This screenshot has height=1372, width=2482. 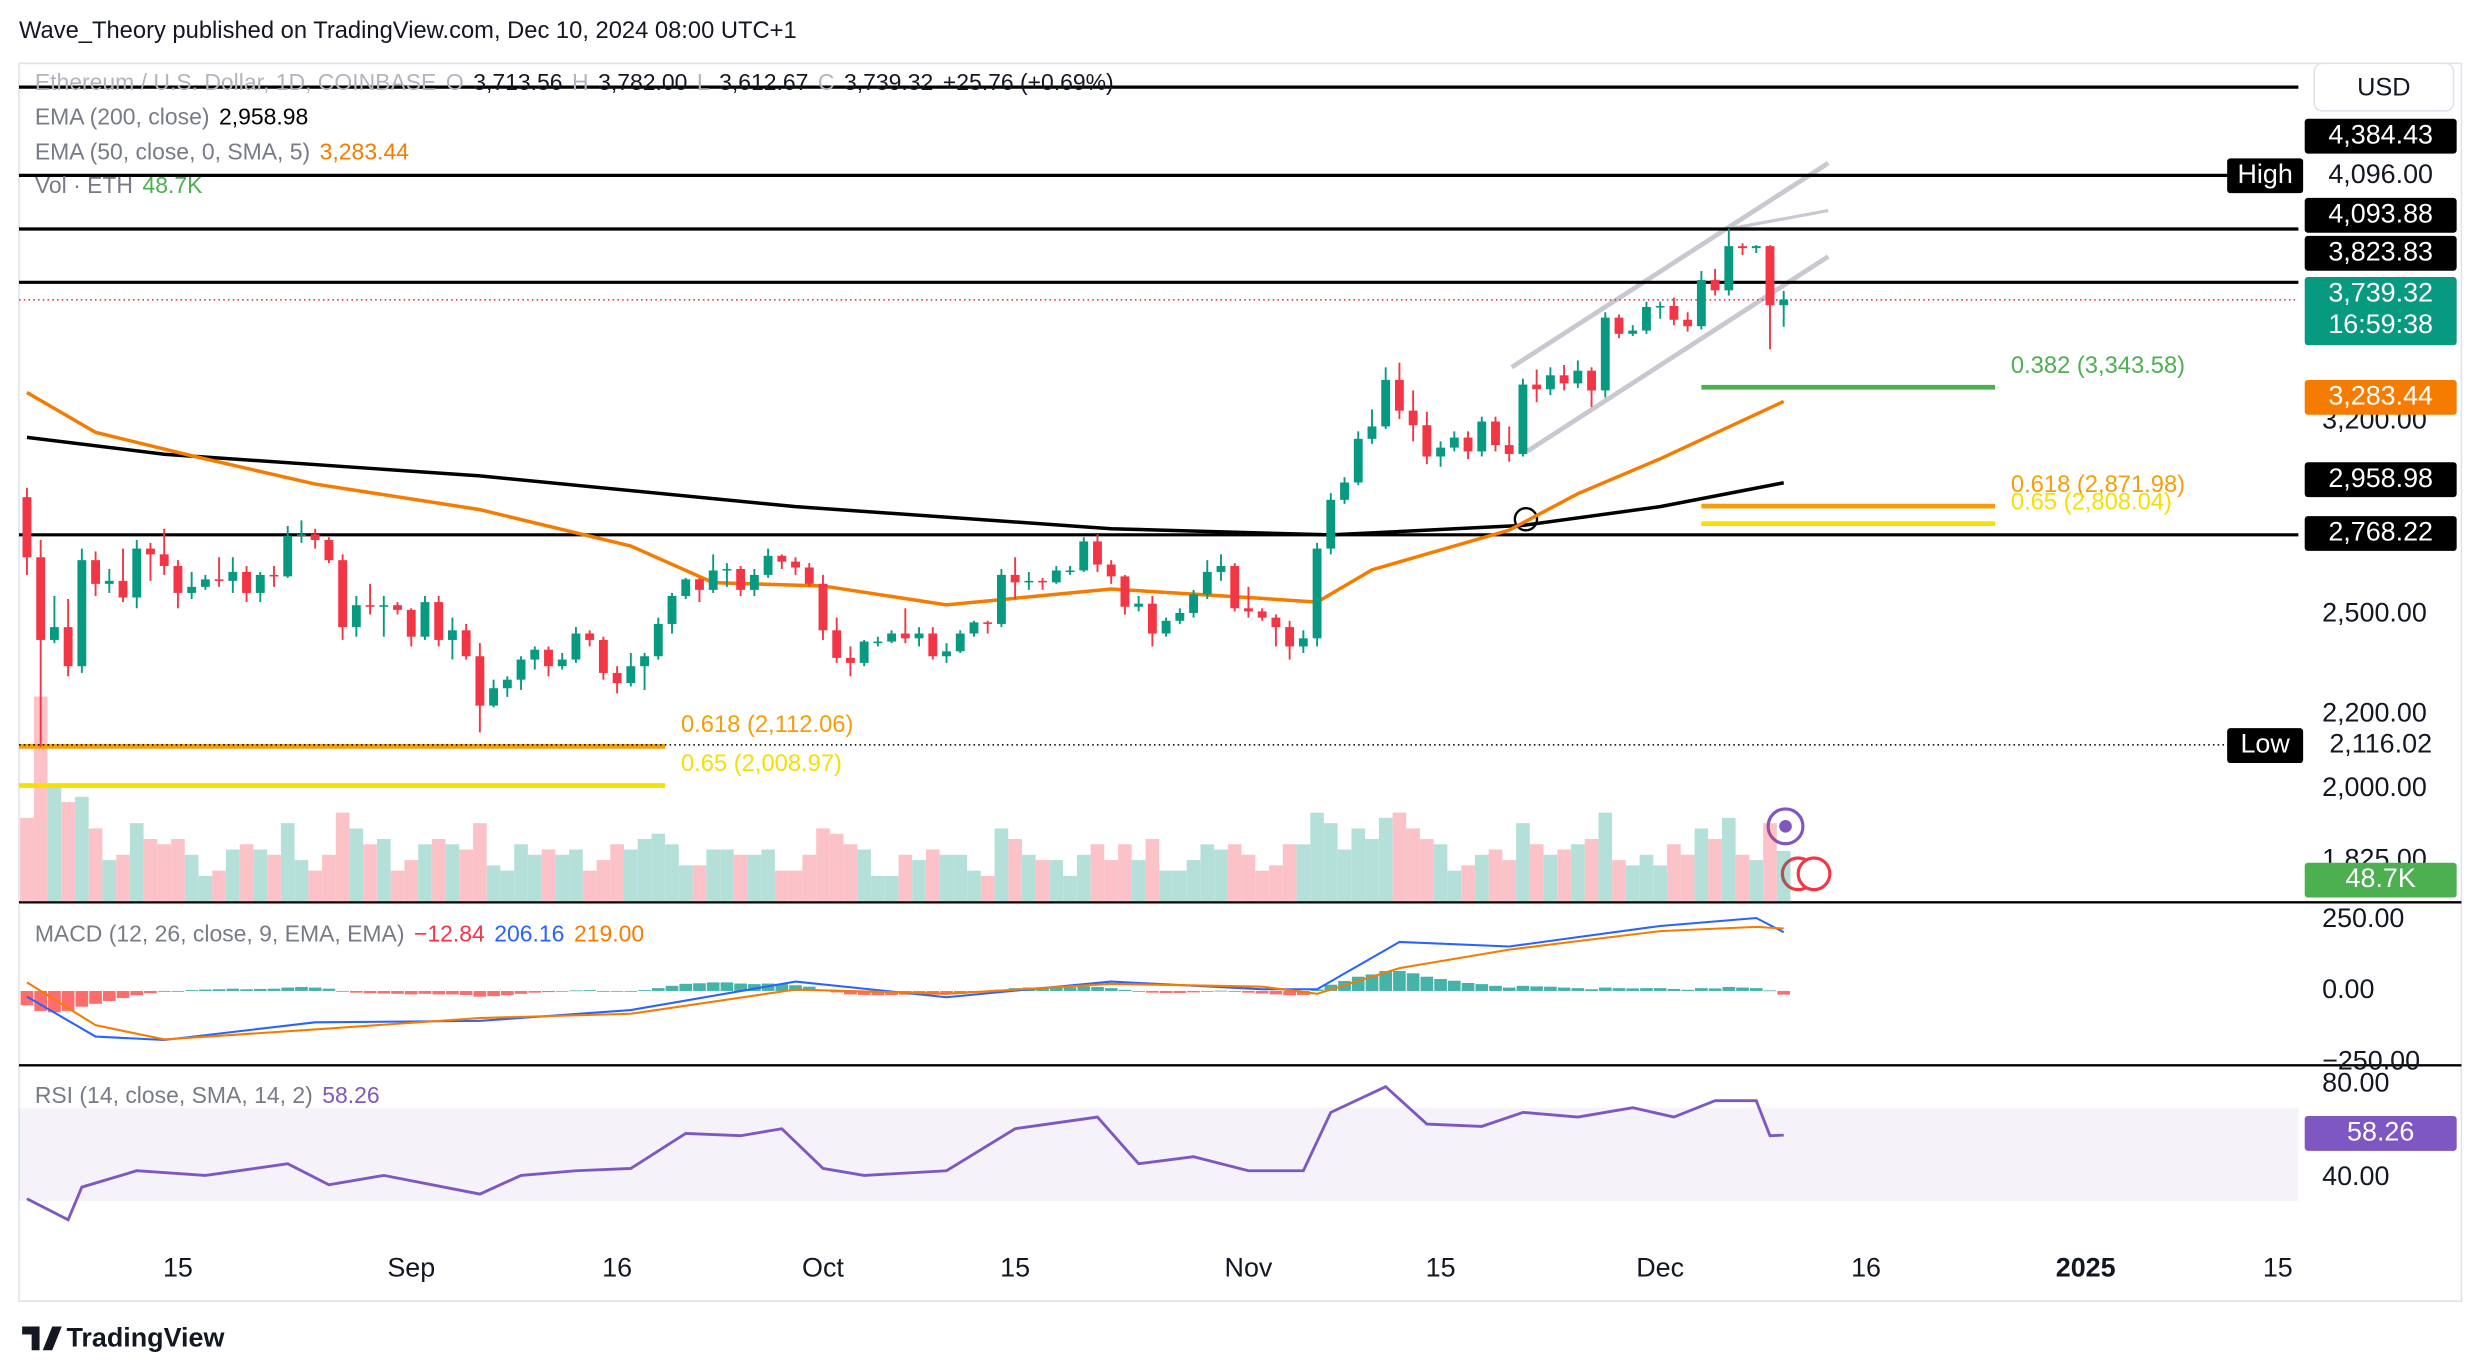 I want to click on badge-tag, so click(x=2265, y=746).